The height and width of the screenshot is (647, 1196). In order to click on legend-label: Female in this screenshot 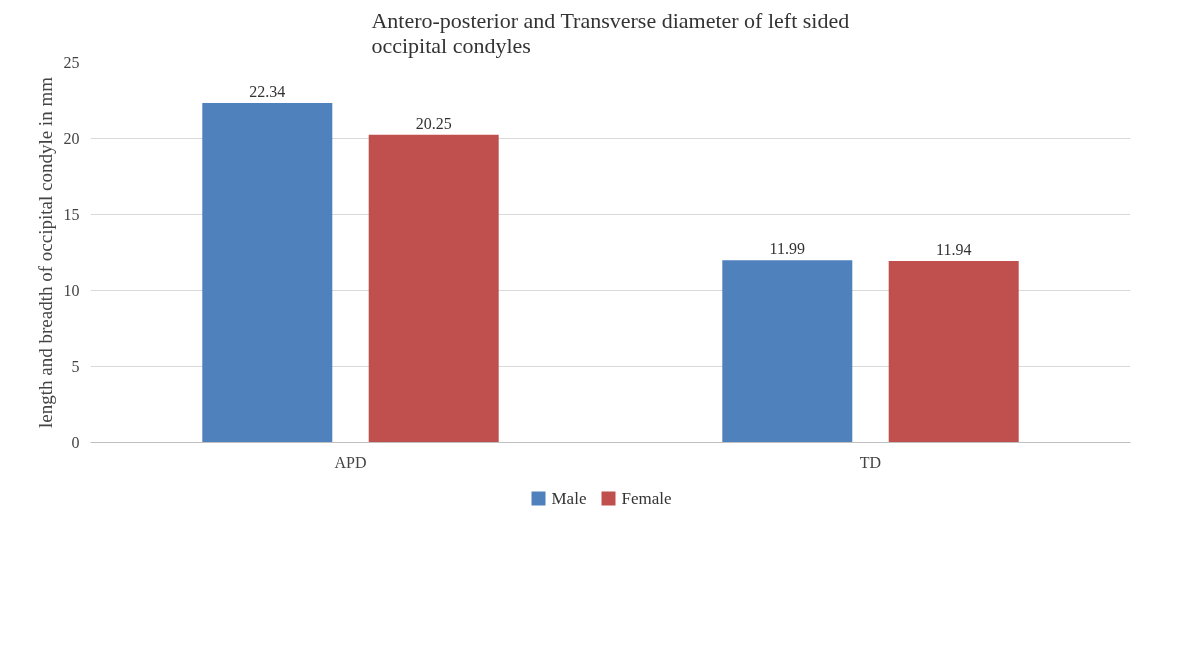, I will do `click(646, 498)`.